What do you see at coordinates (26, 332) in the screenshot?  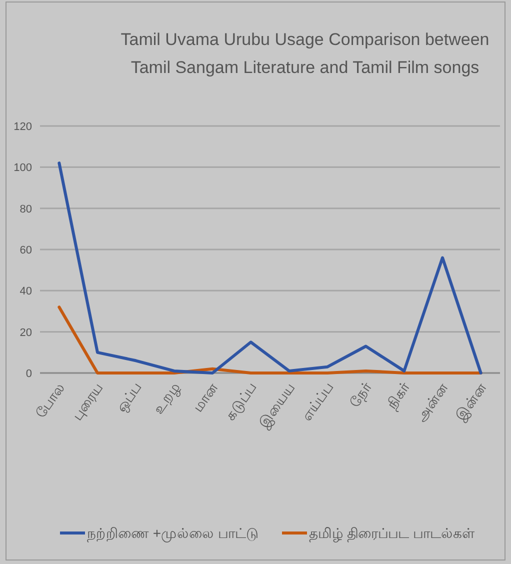 I see `y-tick-label: 20` at bounding box center [26, 332].